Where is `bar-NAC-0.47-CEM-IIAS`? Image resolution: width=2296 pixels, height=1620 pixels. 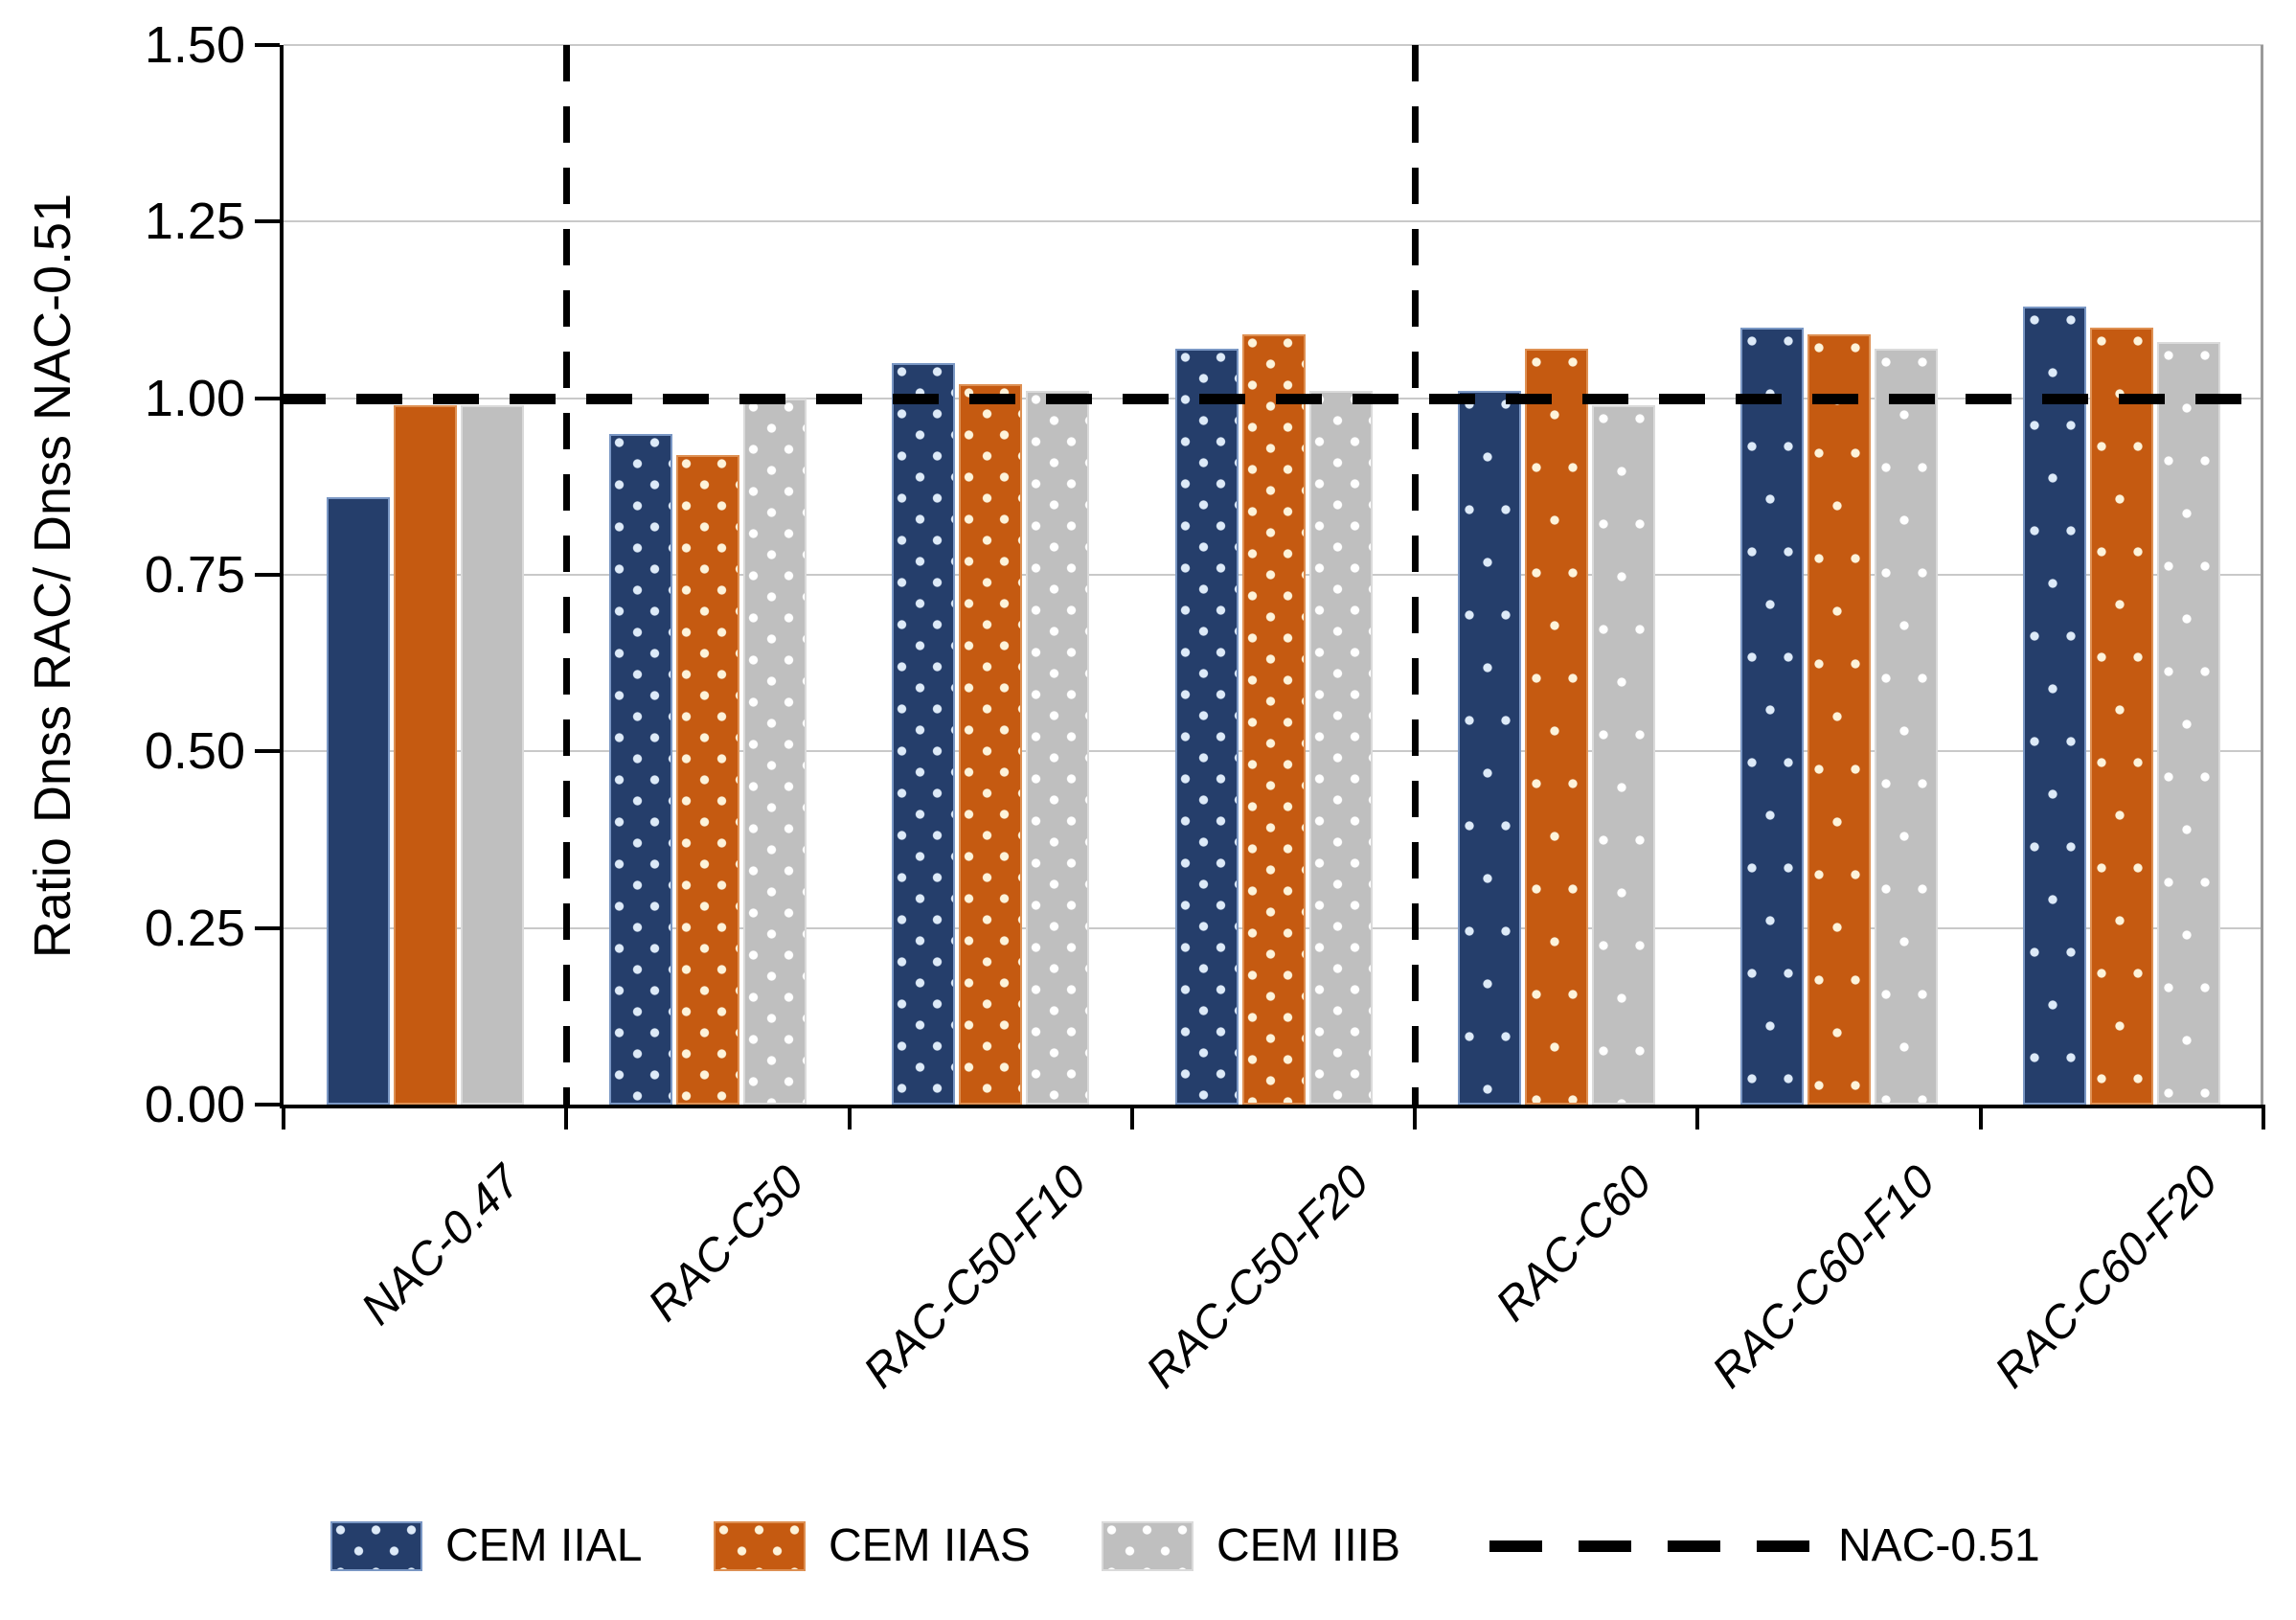 bar-NAC-0.47-CEM-IIAS is located at coordinates (425, 755).